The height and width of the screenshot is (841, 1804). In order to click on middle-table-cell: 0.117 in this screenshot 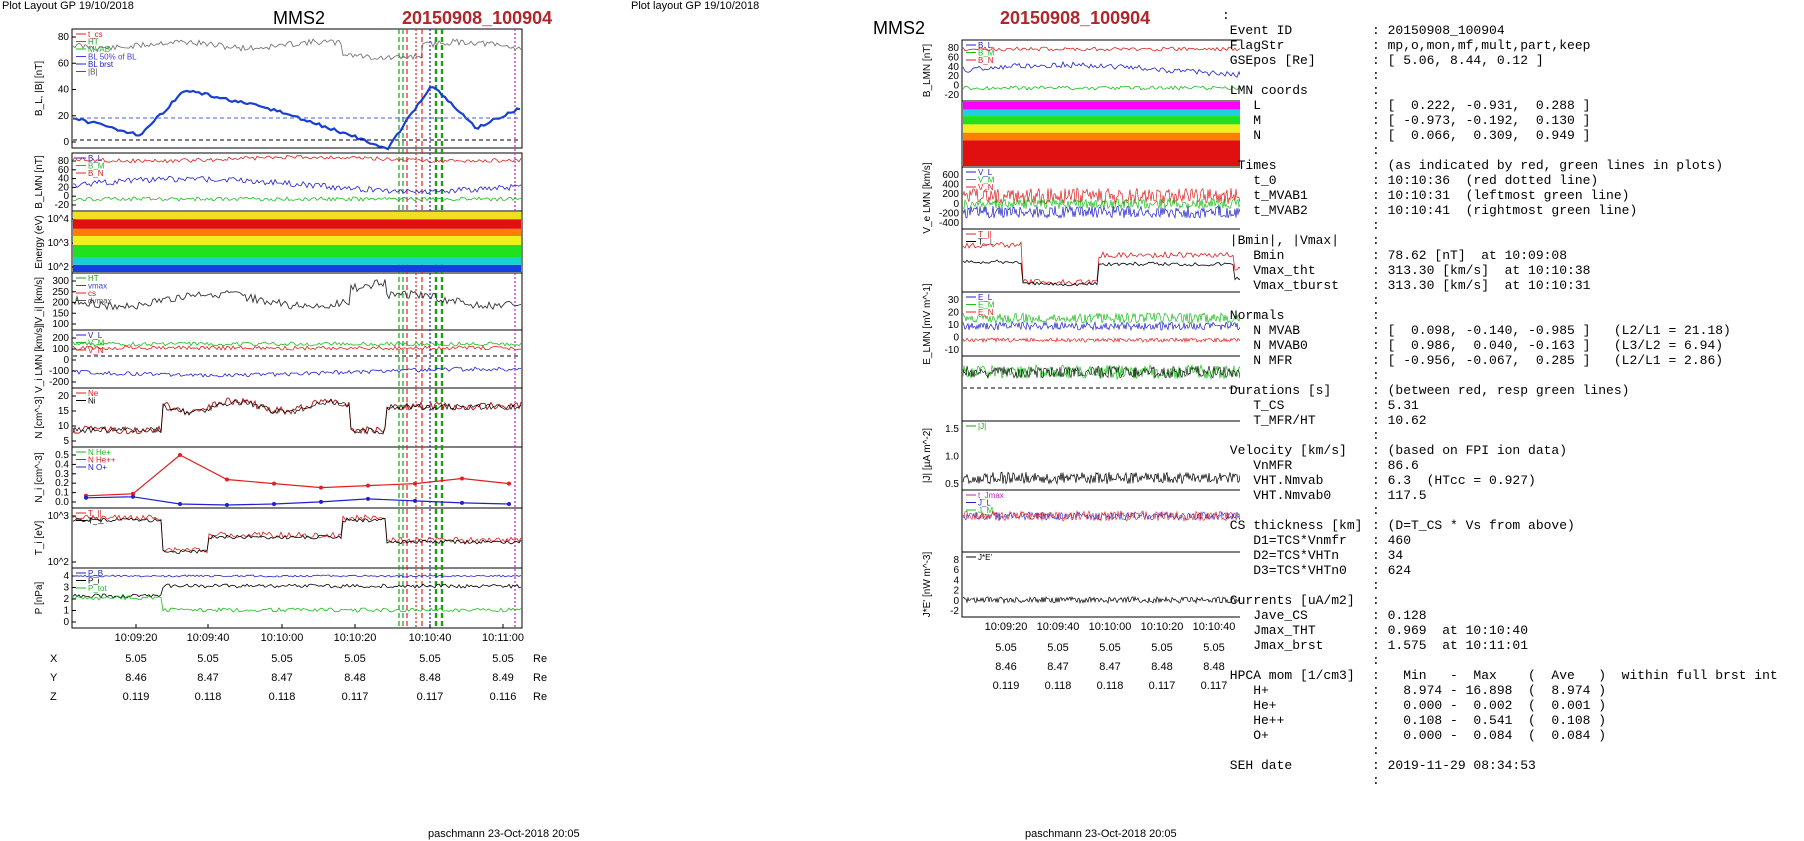, I will do `click(1214, 686)`.